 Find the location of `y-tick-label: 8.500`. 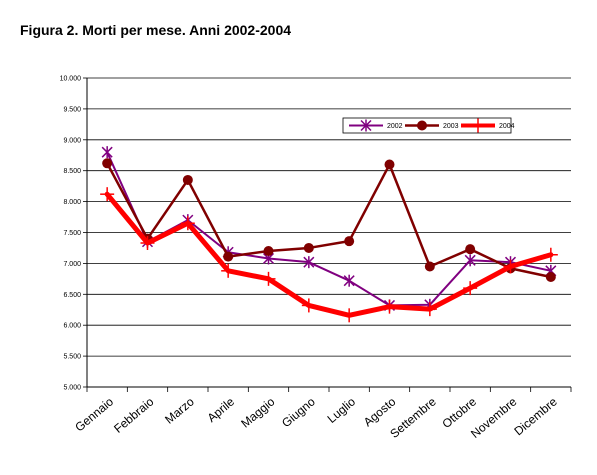

y-tick-label: 8.500 is located at coordinates (72, 171).